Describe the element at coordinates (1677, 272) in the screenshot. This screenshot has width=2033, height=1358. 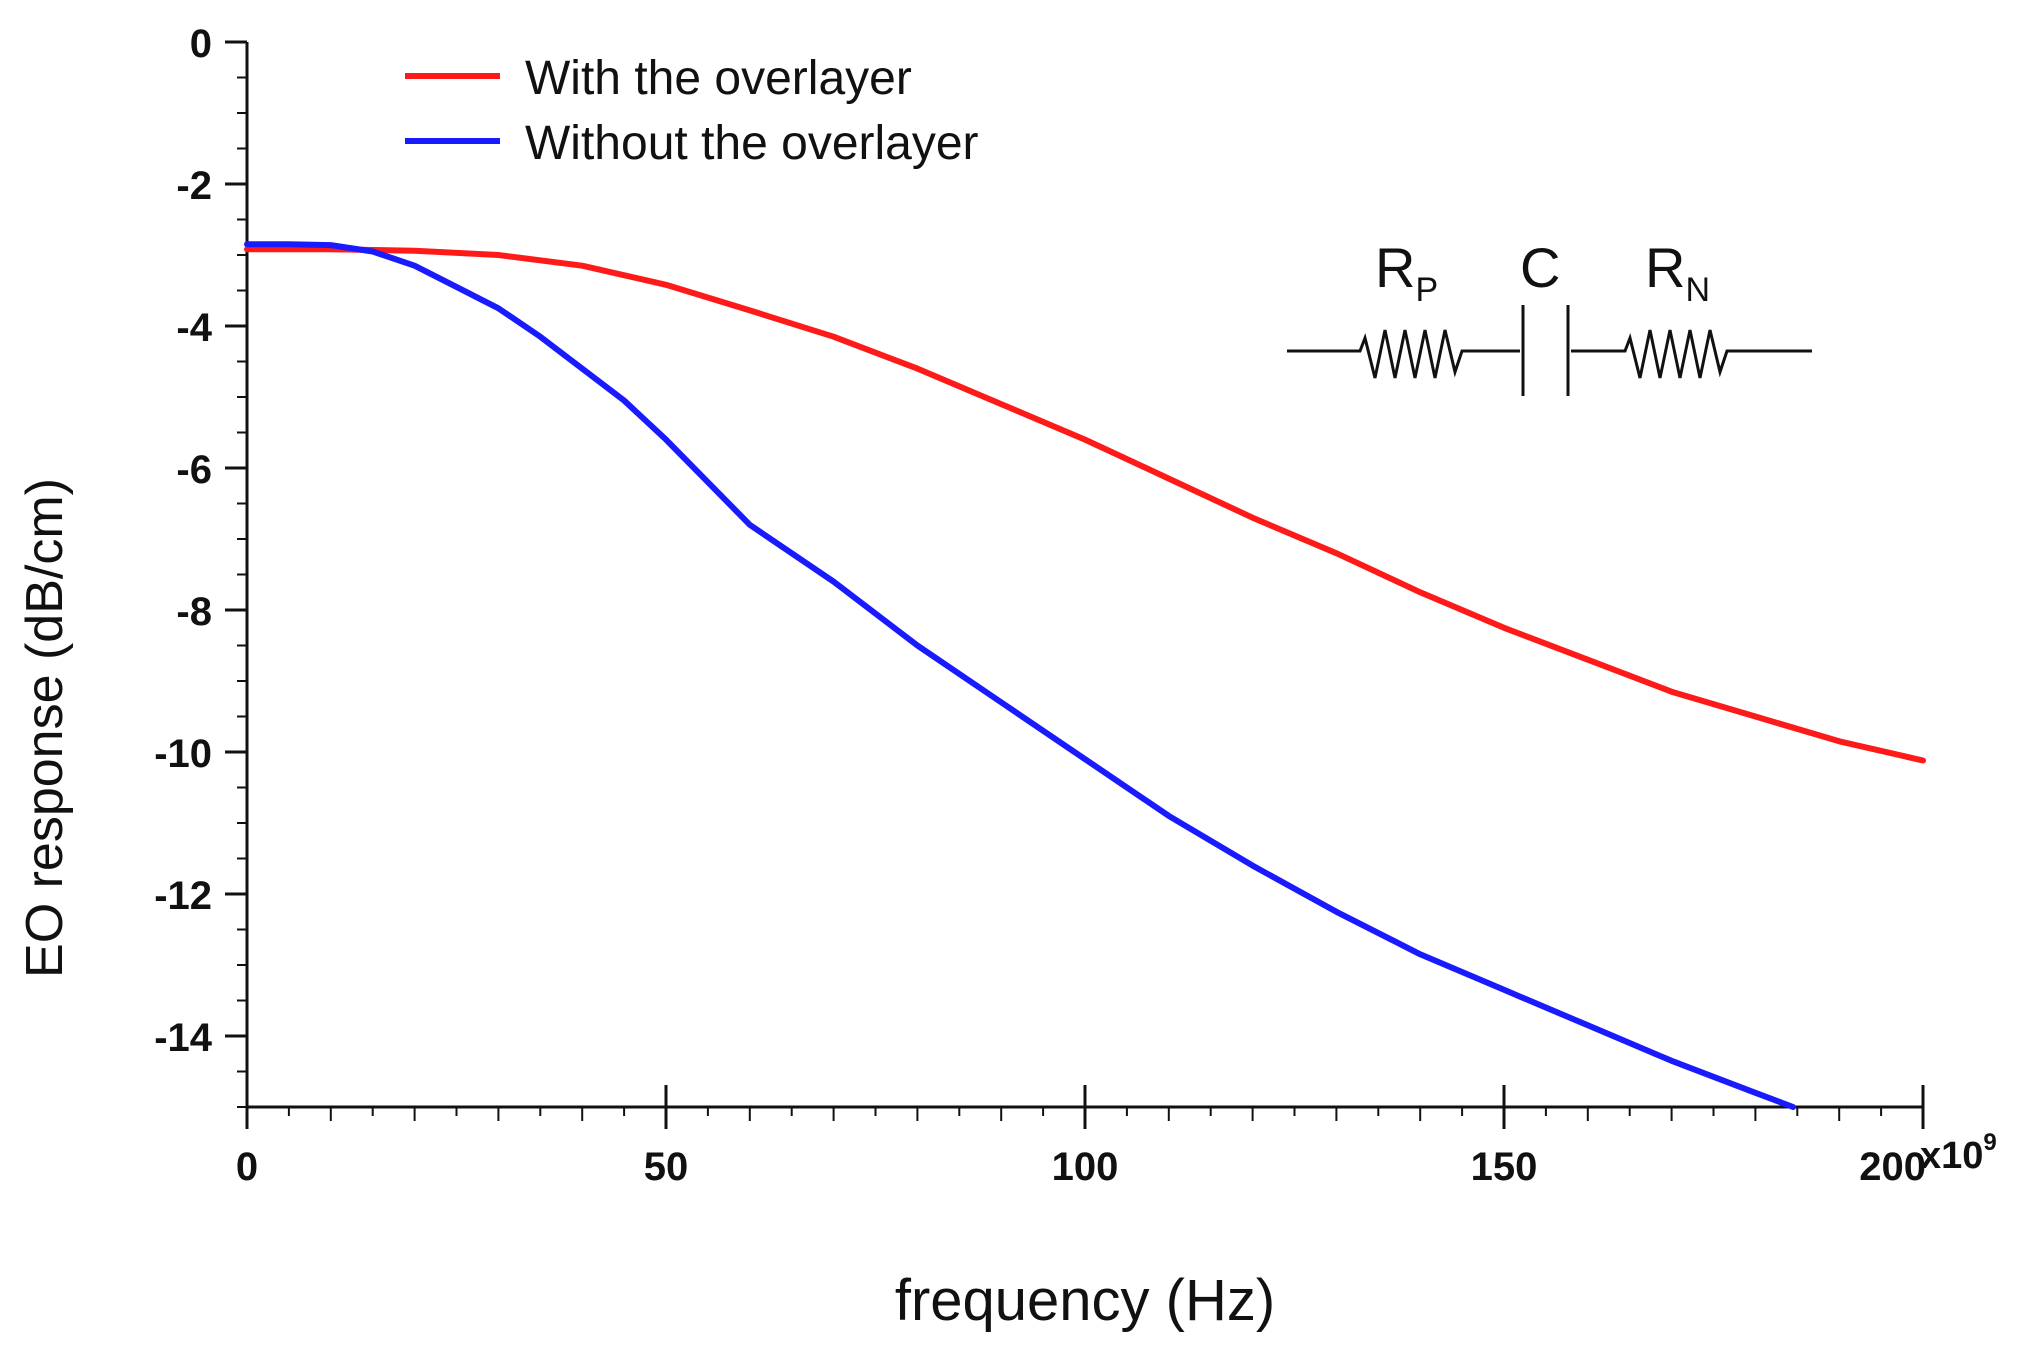
I see `label-rn: RN` at that location.